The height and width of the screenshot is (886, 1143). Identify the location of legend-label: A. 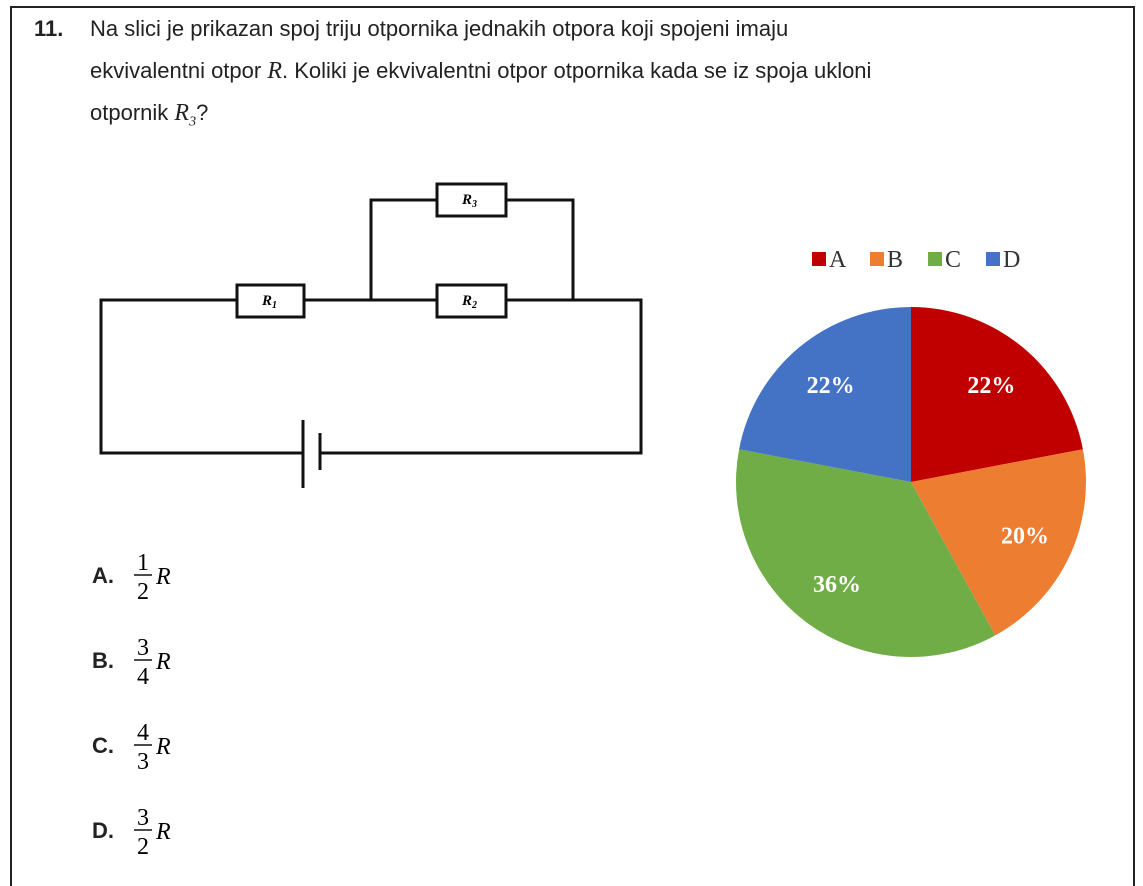
(838, 260).